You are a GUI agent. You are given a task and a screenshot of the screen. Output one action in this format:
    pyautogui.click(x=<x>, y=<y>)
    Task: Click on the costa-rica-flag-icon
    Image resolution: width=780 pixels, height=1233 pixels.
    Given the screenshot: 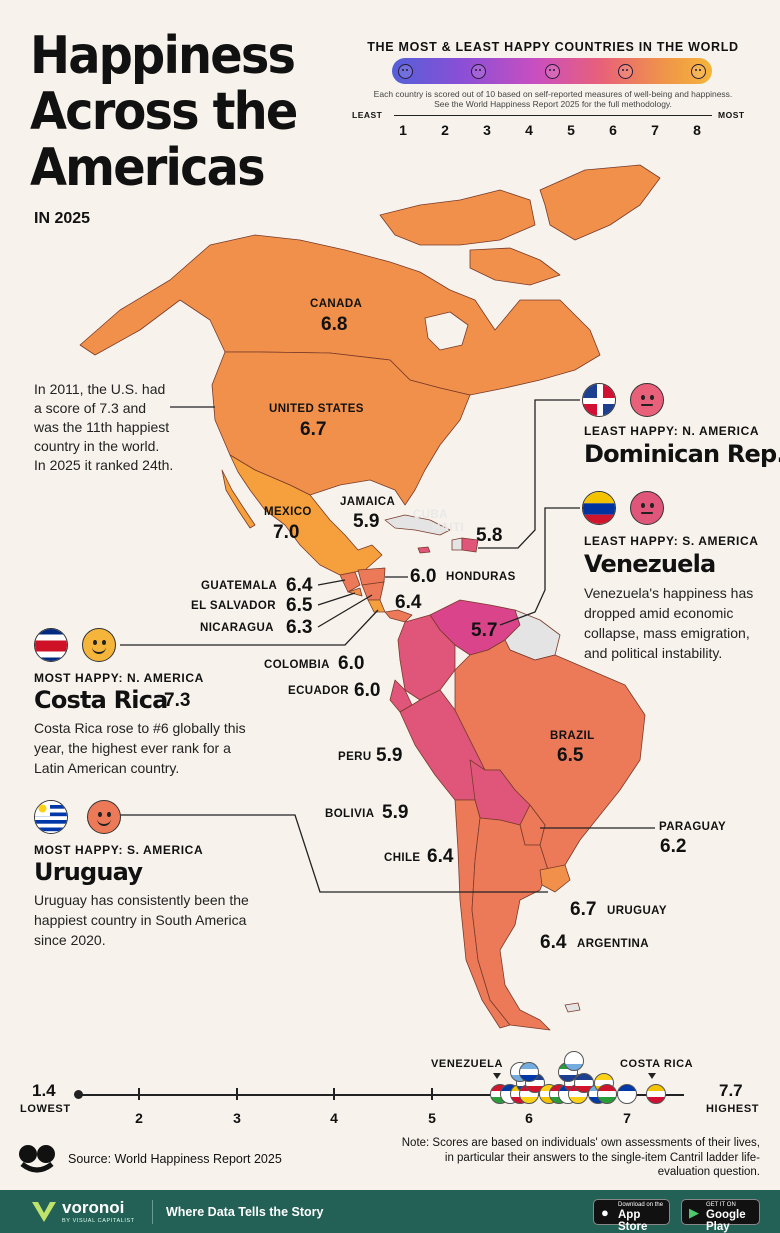 What is the action you would take?
    pyautogui.click(x=51, y=645)
    